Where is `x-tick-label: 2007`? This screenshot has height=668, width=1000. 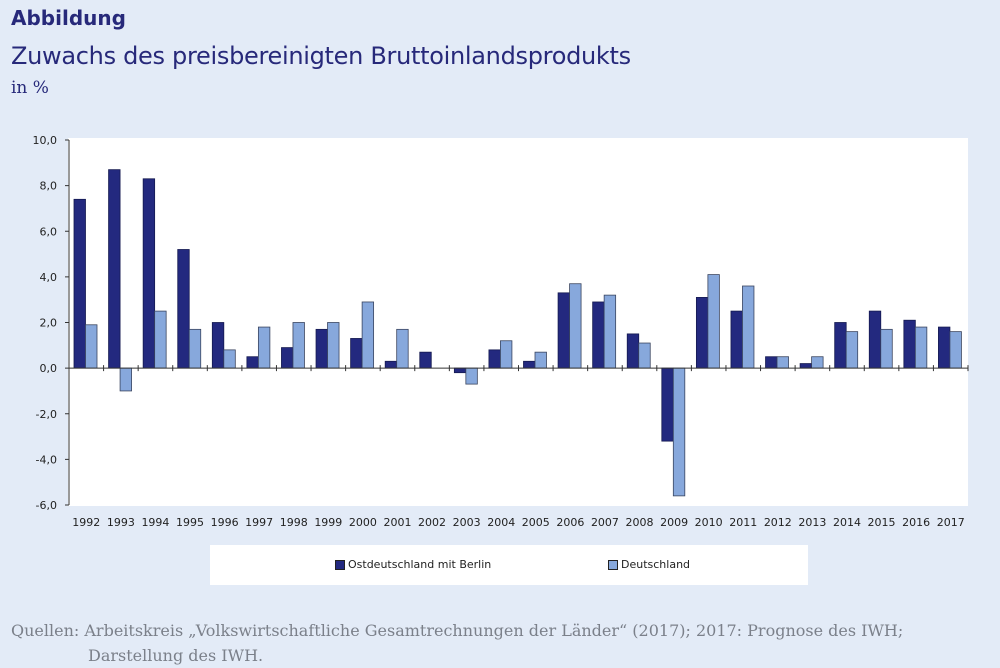
x-tick-label: 2007 is located at coordinates (605, 522).